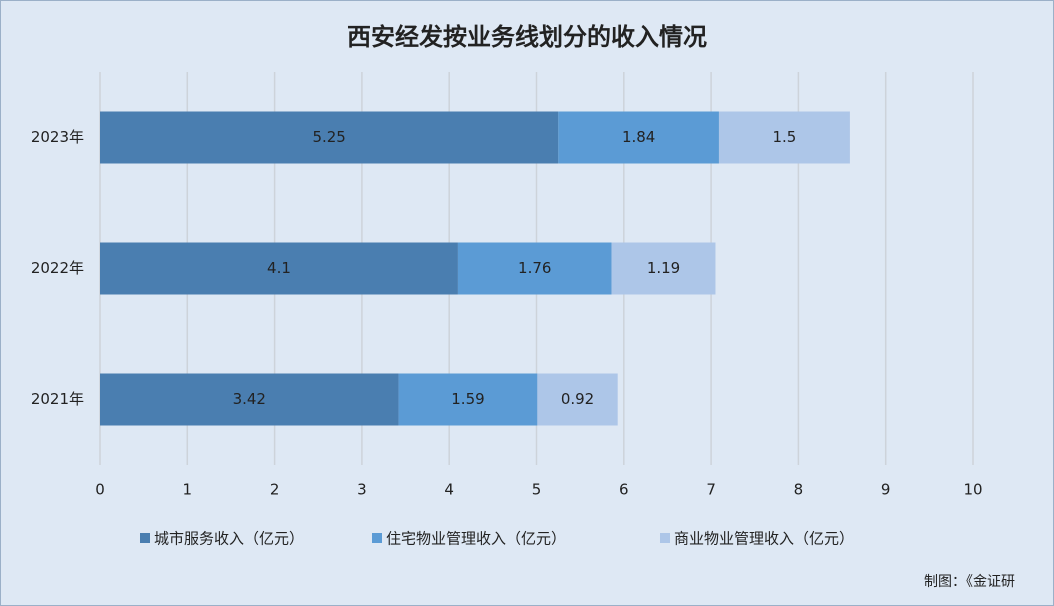 Image resolution: width=1054 pixels, height=606 pixels. Describe the element at coordinates (476, 539) in the screenshot. I see `legend-label: 住宅物业管理收入（亿元）` at that location.